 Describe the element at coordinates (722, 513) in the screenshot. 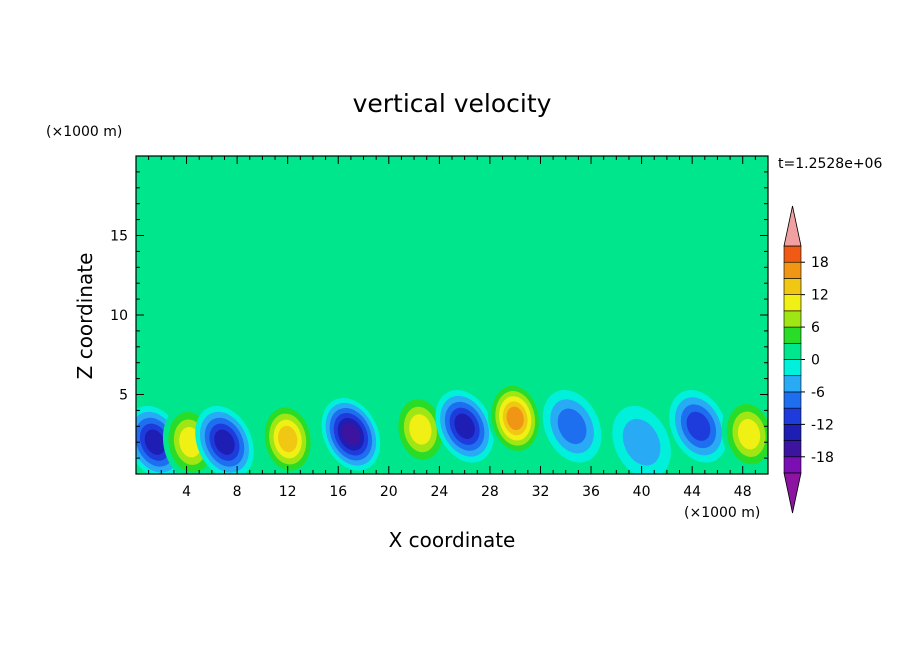

I see `x-unit-label: (×1000 m)` at that location.